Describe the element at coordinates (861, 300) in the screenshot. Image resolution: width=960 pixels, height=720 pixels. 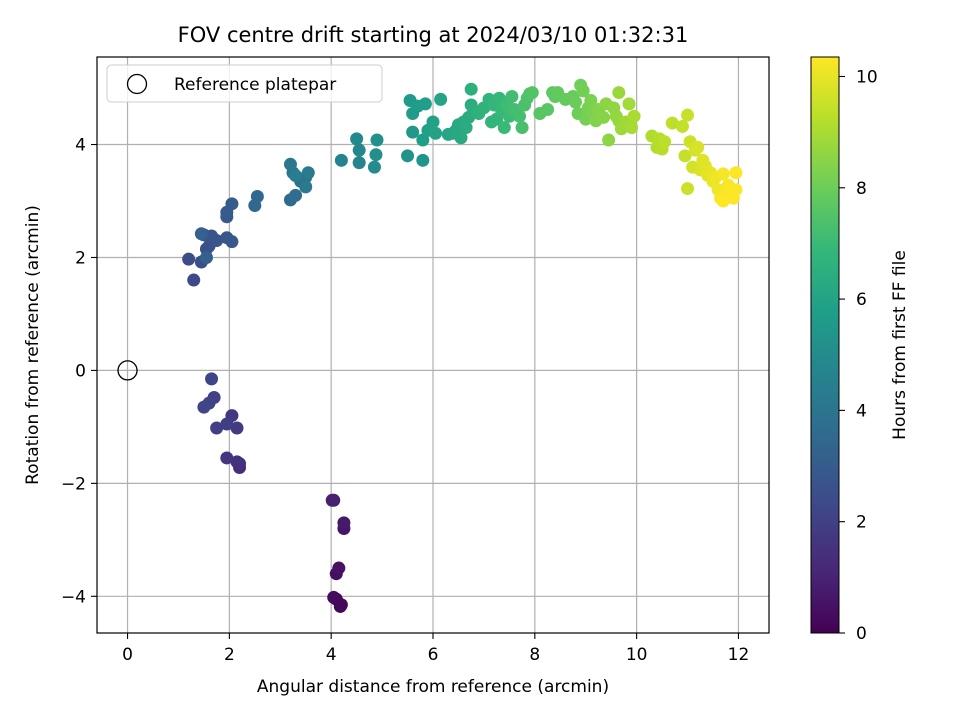
I see `colorbar-tick-label: 6` at that location.